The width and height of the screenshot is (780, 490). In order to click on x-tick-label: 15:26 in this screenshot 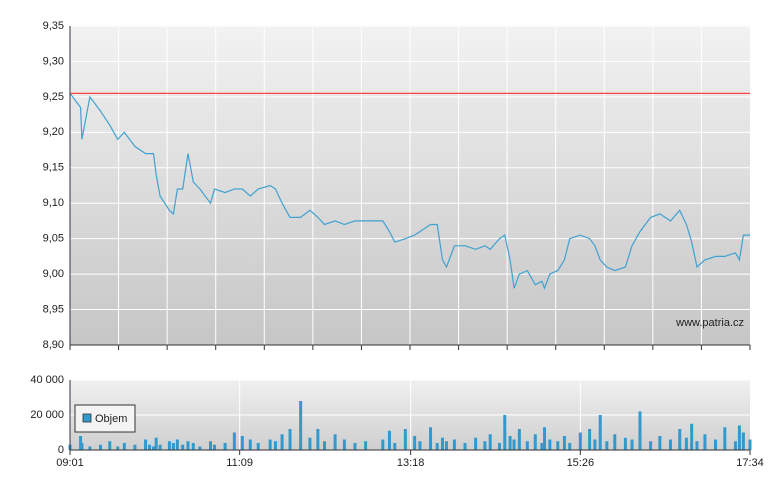, I will do `click(581, 463)`.